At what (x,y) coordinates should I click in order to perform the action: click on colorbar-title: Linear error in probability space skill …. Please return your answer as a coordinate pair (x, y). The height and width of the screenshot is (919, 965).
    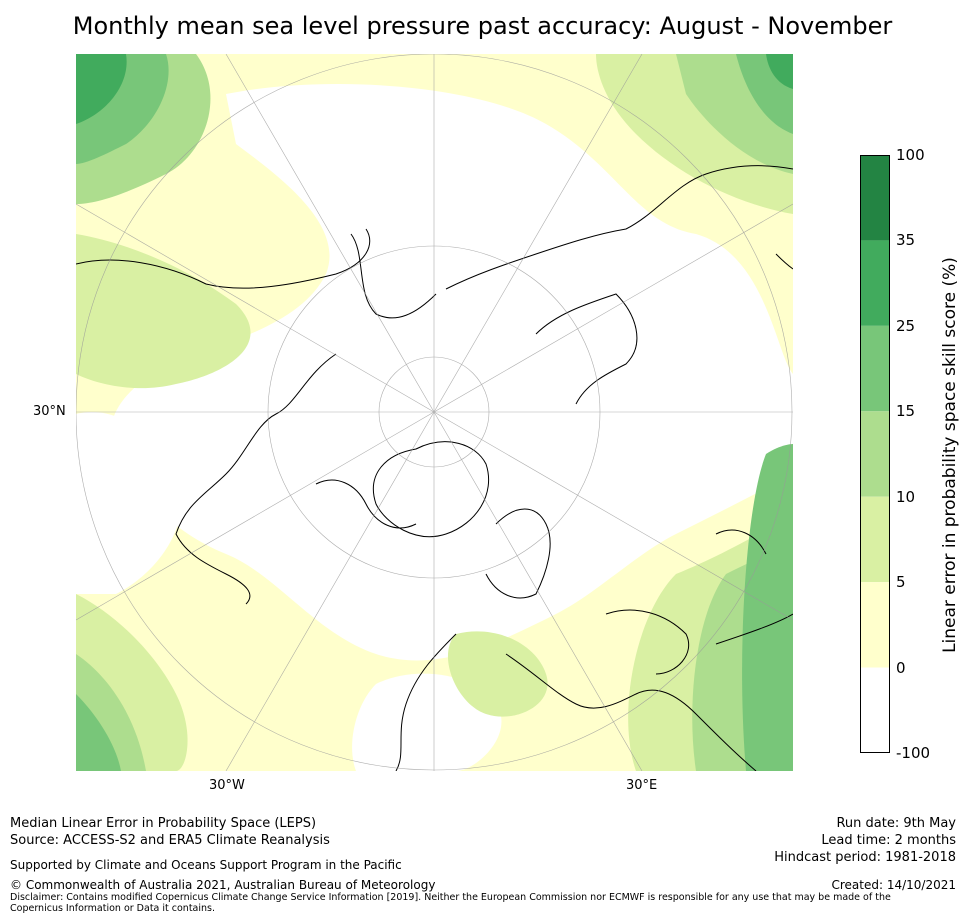
    Looking at the image, I should click on (950, 455).